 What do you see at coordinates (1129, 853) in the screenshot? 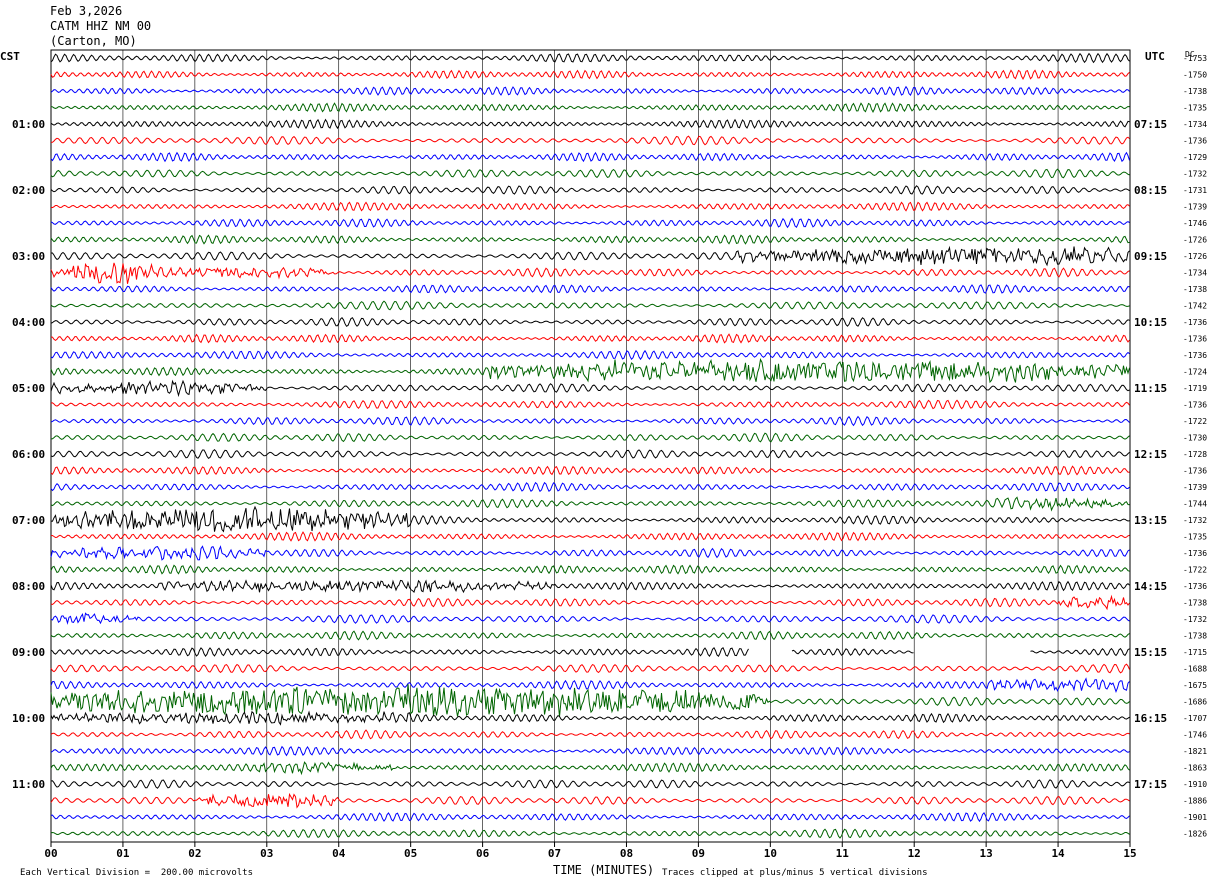
I see `x-tick-label: 15` at bounding box center [1129, 853].